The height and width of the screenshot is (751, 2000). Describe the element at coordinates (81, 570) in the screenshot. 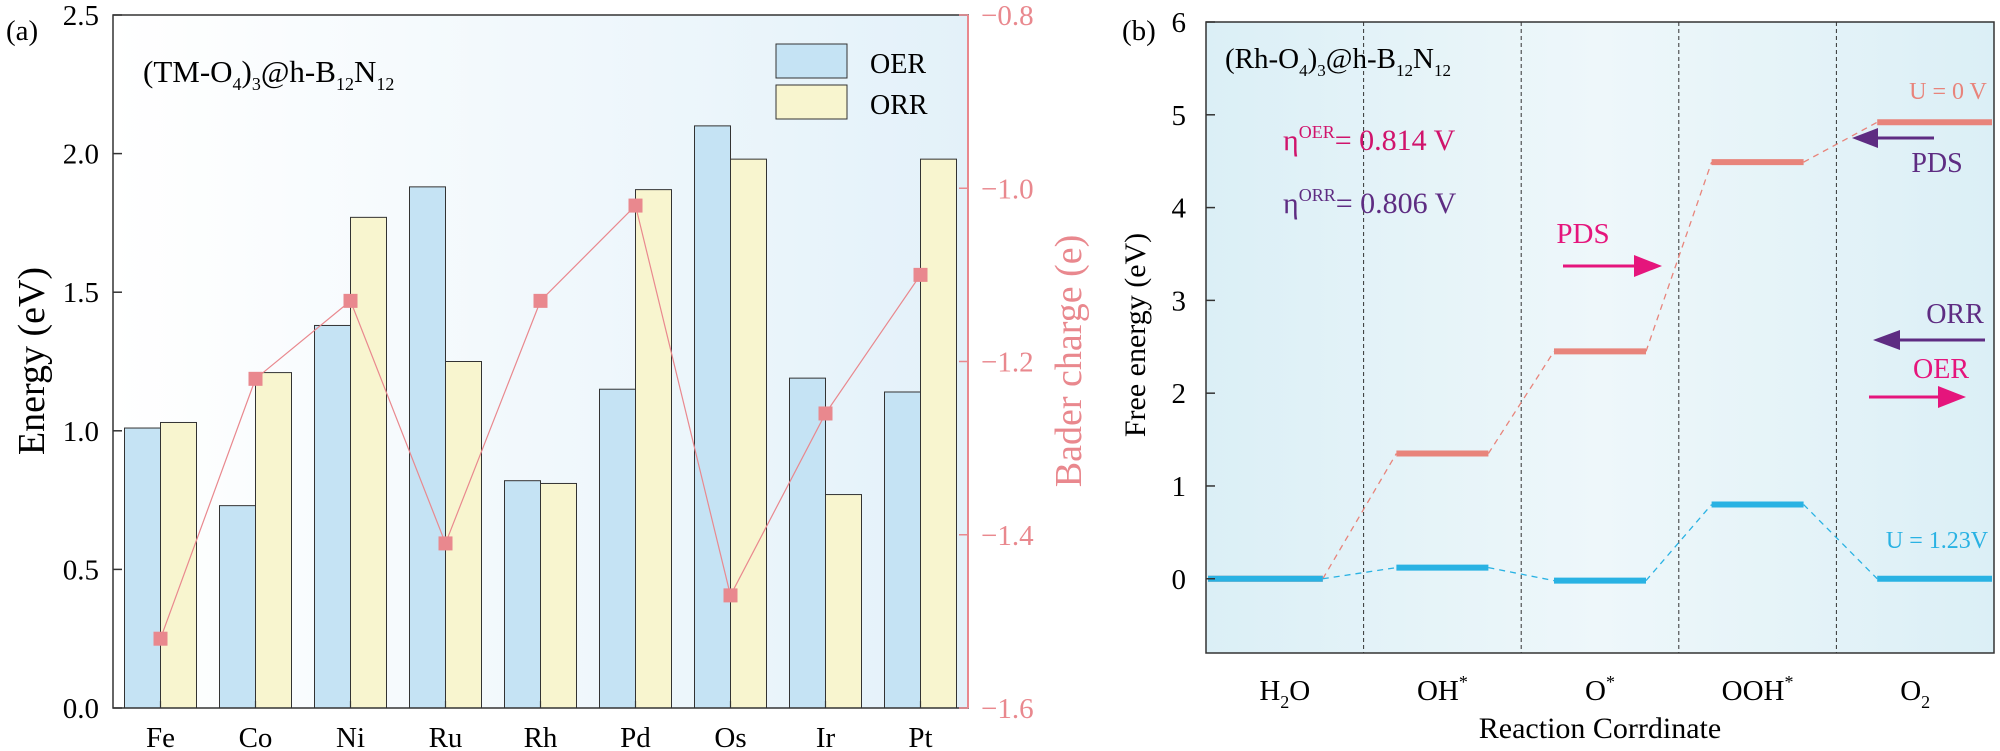

I see `y-tick-label: 0.5` at that location.